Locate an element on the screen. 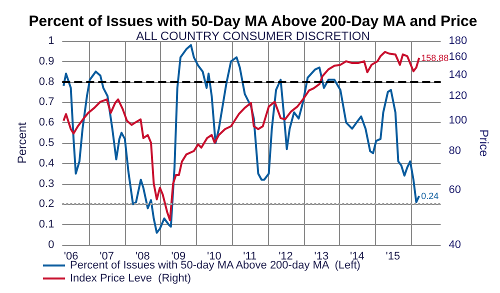  y-tick-label: 0.2 is located at coordinates (46, 204).